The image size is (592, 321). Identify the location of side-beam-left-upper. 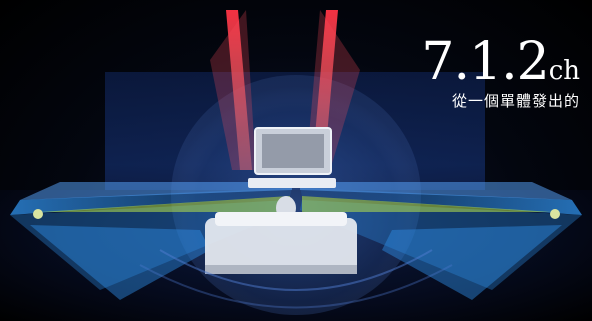
(151, 201).